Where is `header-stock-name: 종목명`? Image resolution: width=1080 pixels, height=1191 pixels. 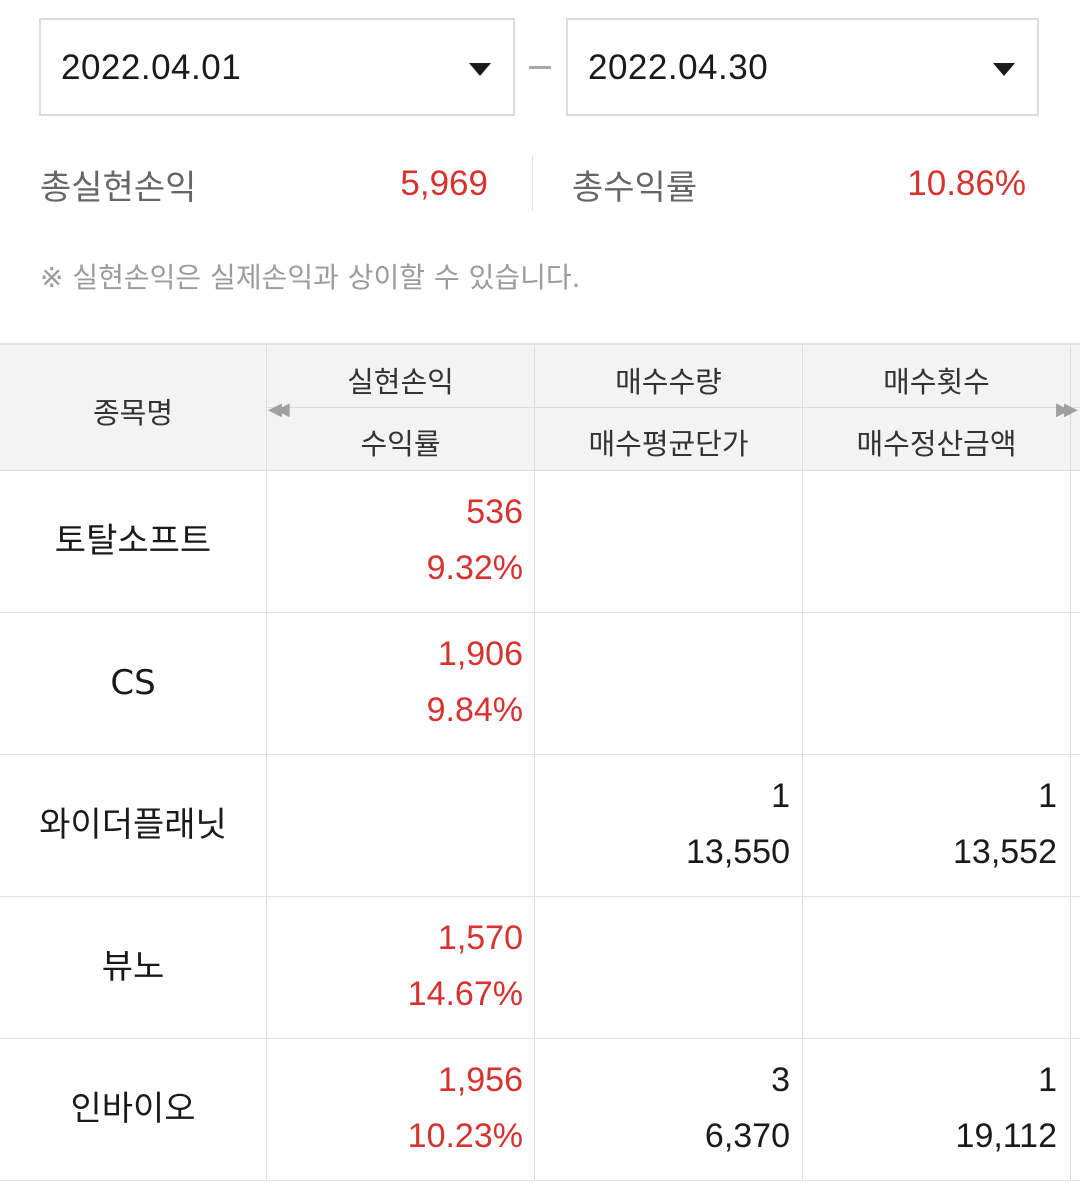
header-stock-name: 종목명 is located at coordinates (133, 413).